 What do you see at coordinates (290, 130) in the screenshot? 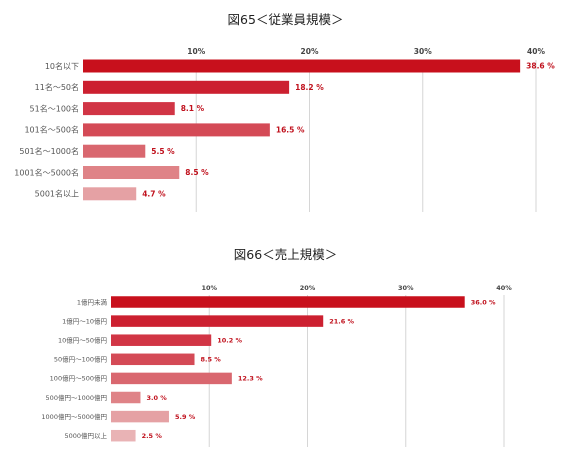
I see `data-label: 16.5 %` at bounding box center [290, 130].